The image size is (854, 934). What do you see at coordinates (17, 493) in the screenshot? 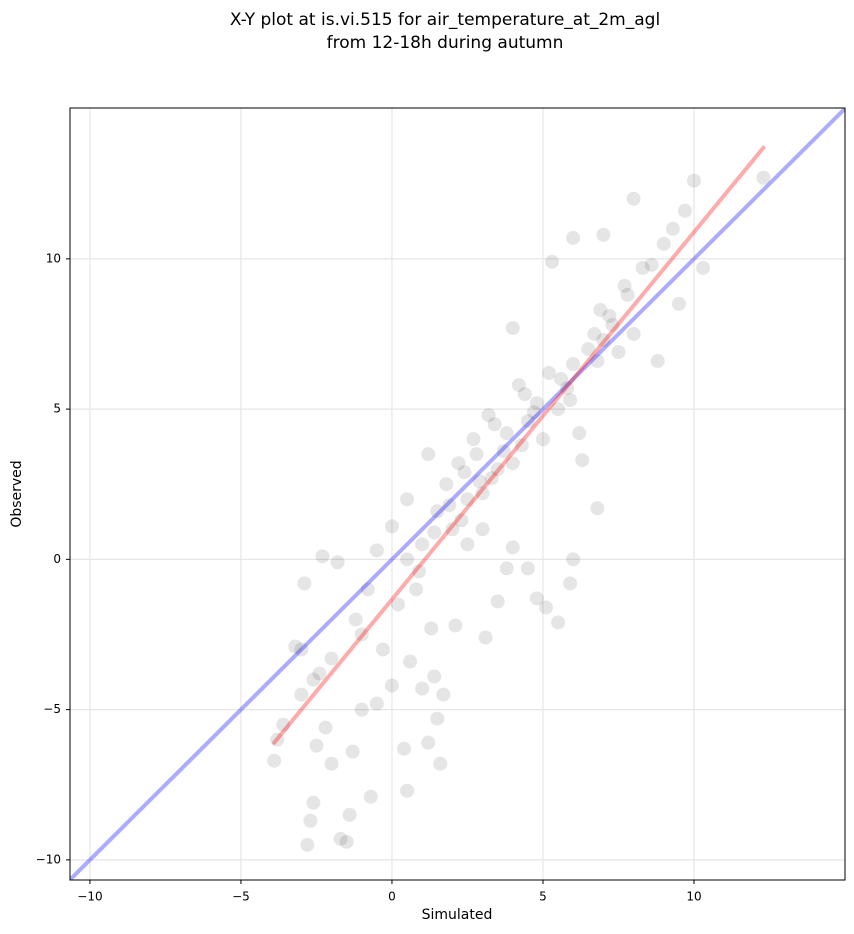
I see `y-axis-label: Observed` at bounding box center [17, 493].